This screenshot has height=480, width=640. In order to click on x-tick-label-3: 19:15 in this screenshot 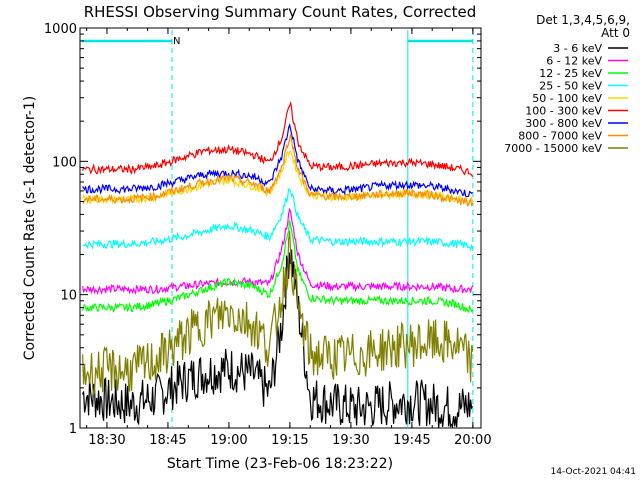, I will do `click(289, 440)`.